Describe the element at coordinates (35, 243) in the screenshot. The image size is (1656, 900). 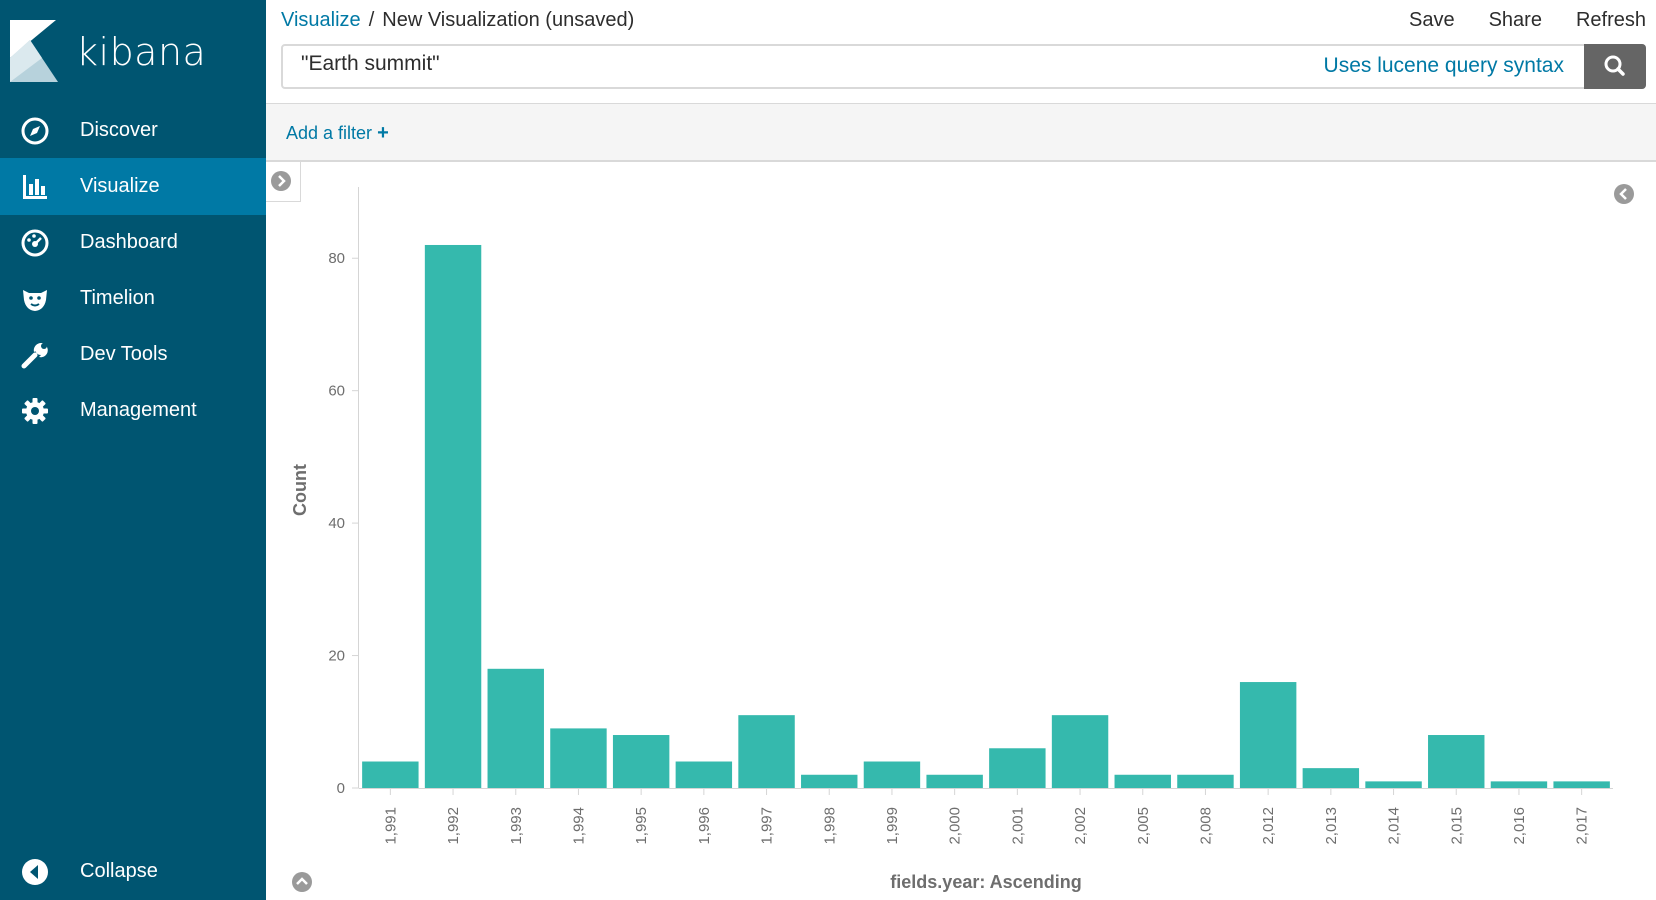
I see `dashboard-gauge-icon` at that location.